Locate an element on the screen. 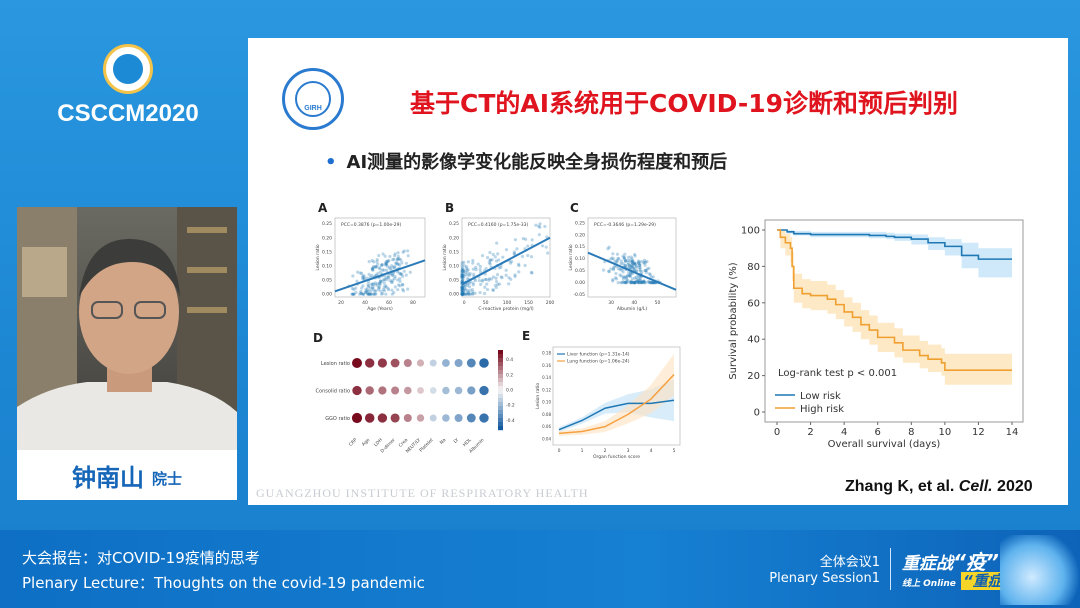 The height and width of the screenshot is (608, 1080). x-tick-label: 200 is located at coordinates (550, 303).